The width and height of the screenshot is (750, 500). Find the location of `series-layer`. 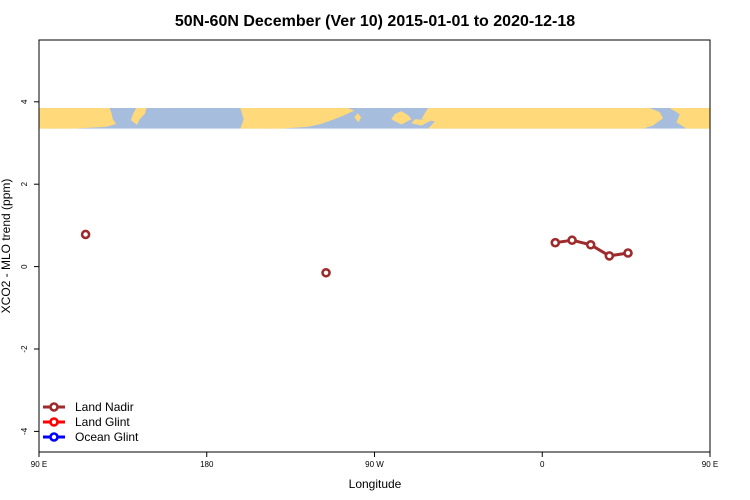

series-layer is located at coordinates (356, 253).